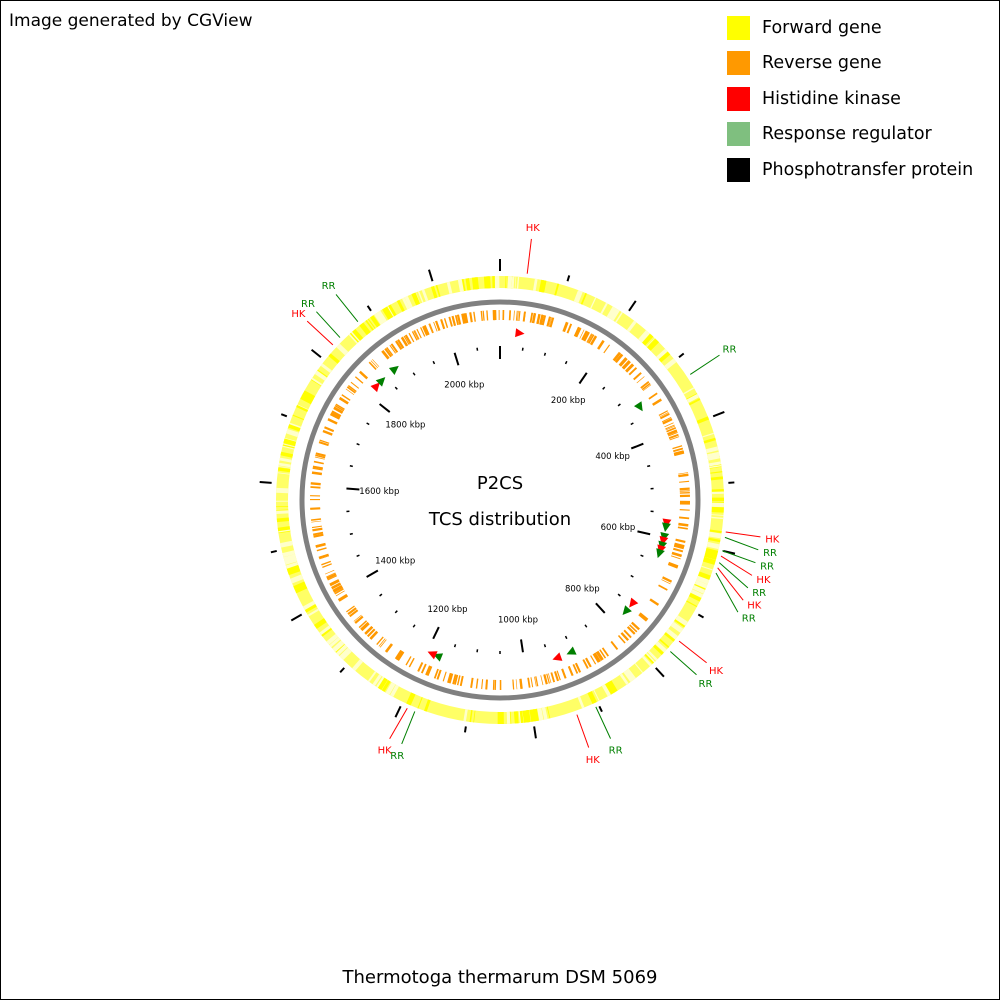  What do you see at coordinates (582, 590) in the screenshot?
I see `ruler-label: 800 kbp` at bounding box center [582, 590].